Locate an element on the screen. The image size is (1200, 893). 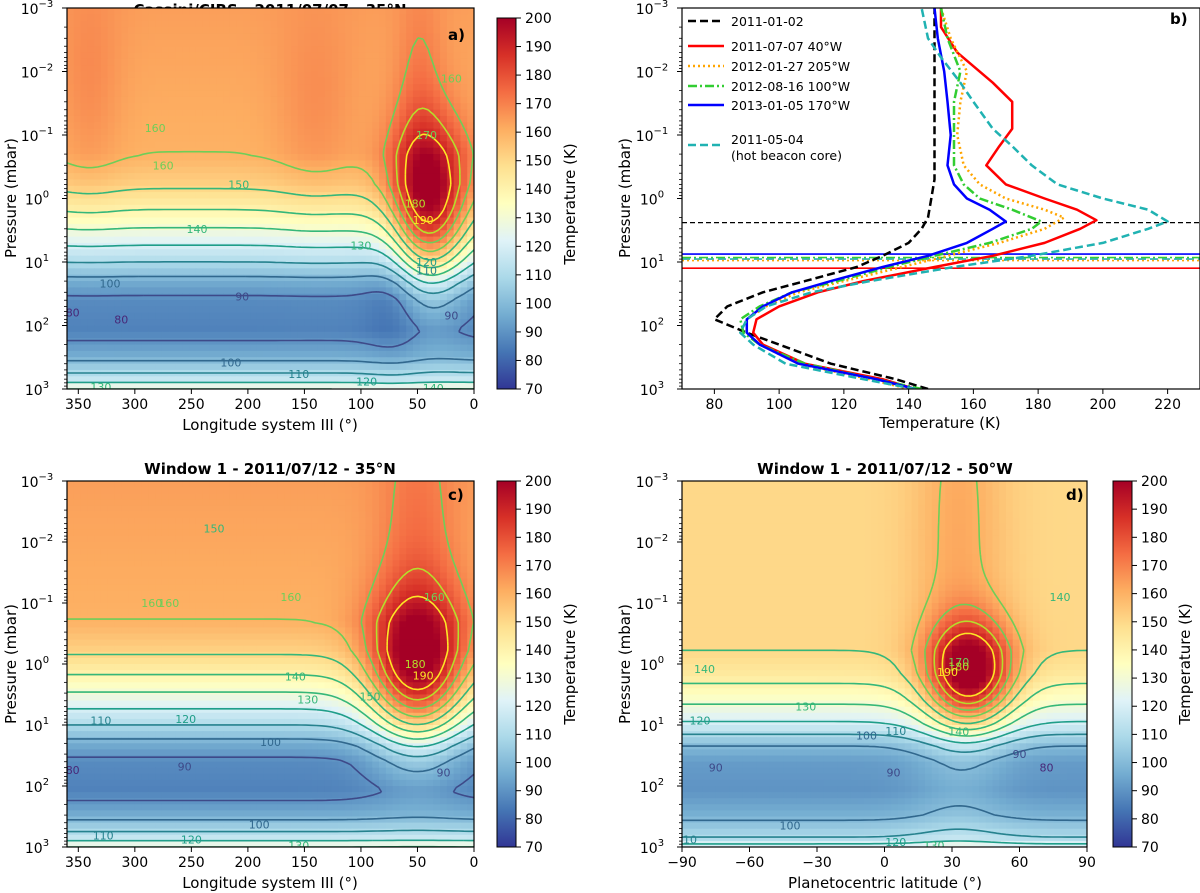
panel-a-cb-tick-label: 100 is located at coordinates (538, 304).